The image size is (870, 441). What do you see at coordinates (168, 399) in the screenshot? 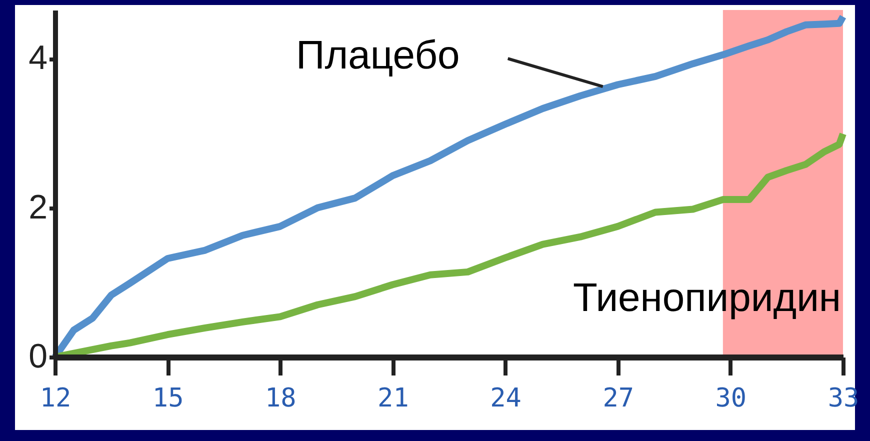
I see `x-tick-label: 15` at bounding box center [168, 399].